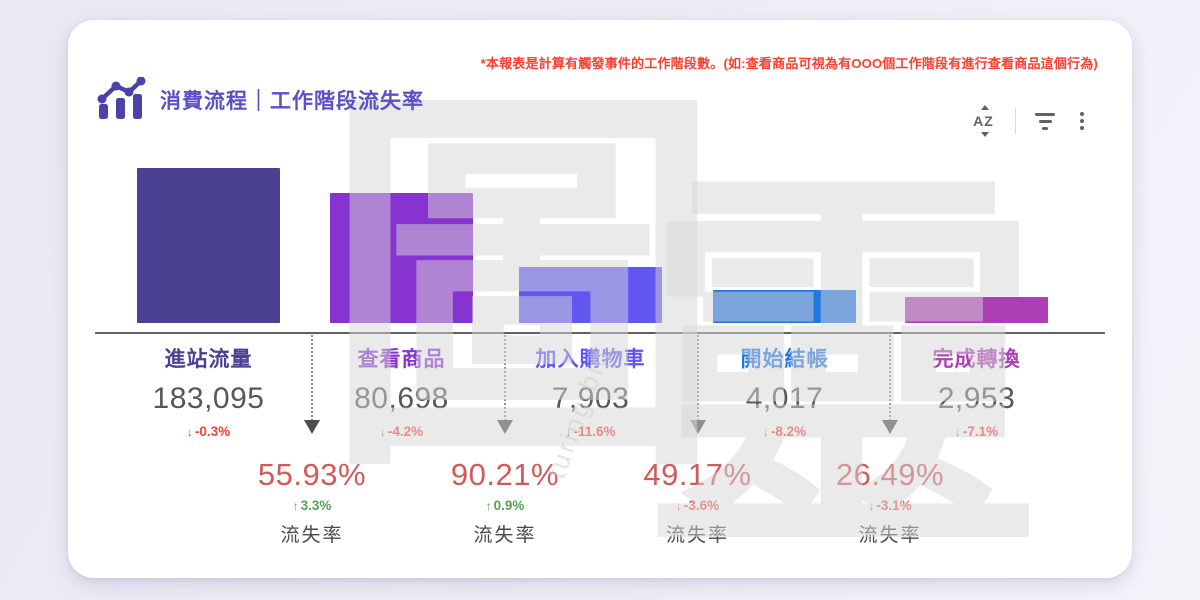 This screenshot has height=600, width=1200. I want to click on chart-baseline, so click(600, 333).